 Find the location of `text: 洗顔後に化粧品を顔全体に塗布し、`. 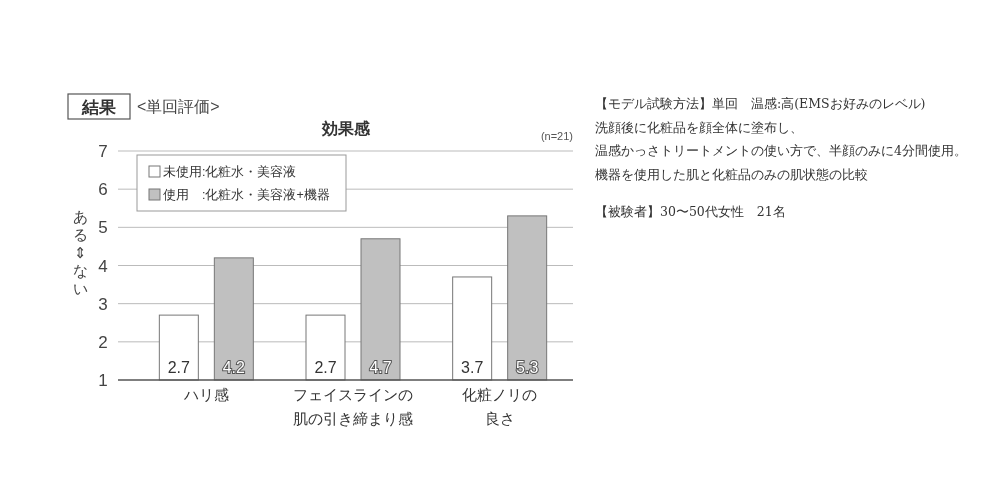

text: 洗顔後に化粧品を顔全体に塗布し、 is located at coordinates (699, 127).